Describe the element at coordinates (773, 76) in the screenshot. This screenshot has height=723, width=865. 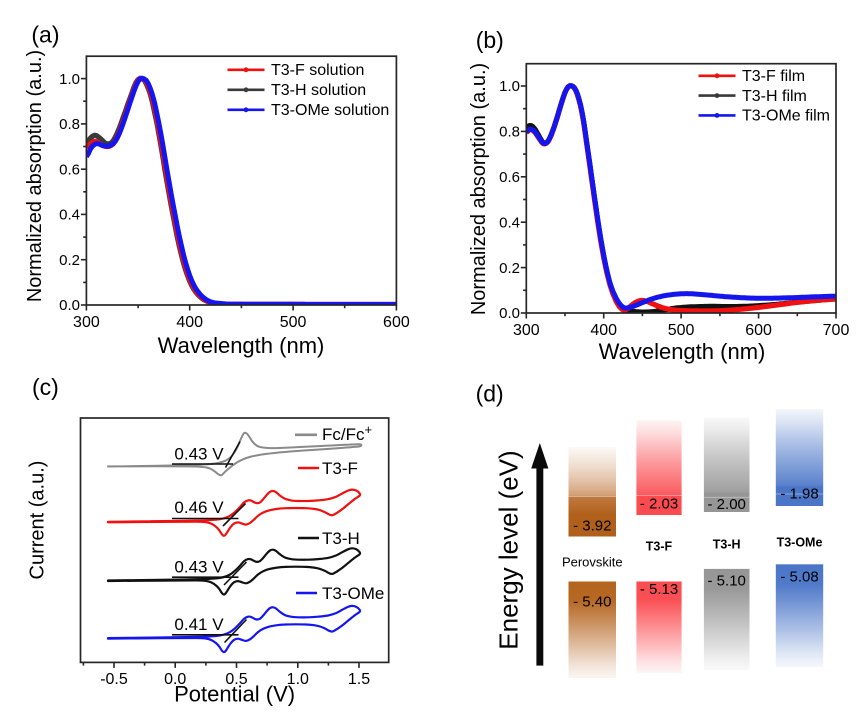
I see `svg-text: T3-F film` at that location.